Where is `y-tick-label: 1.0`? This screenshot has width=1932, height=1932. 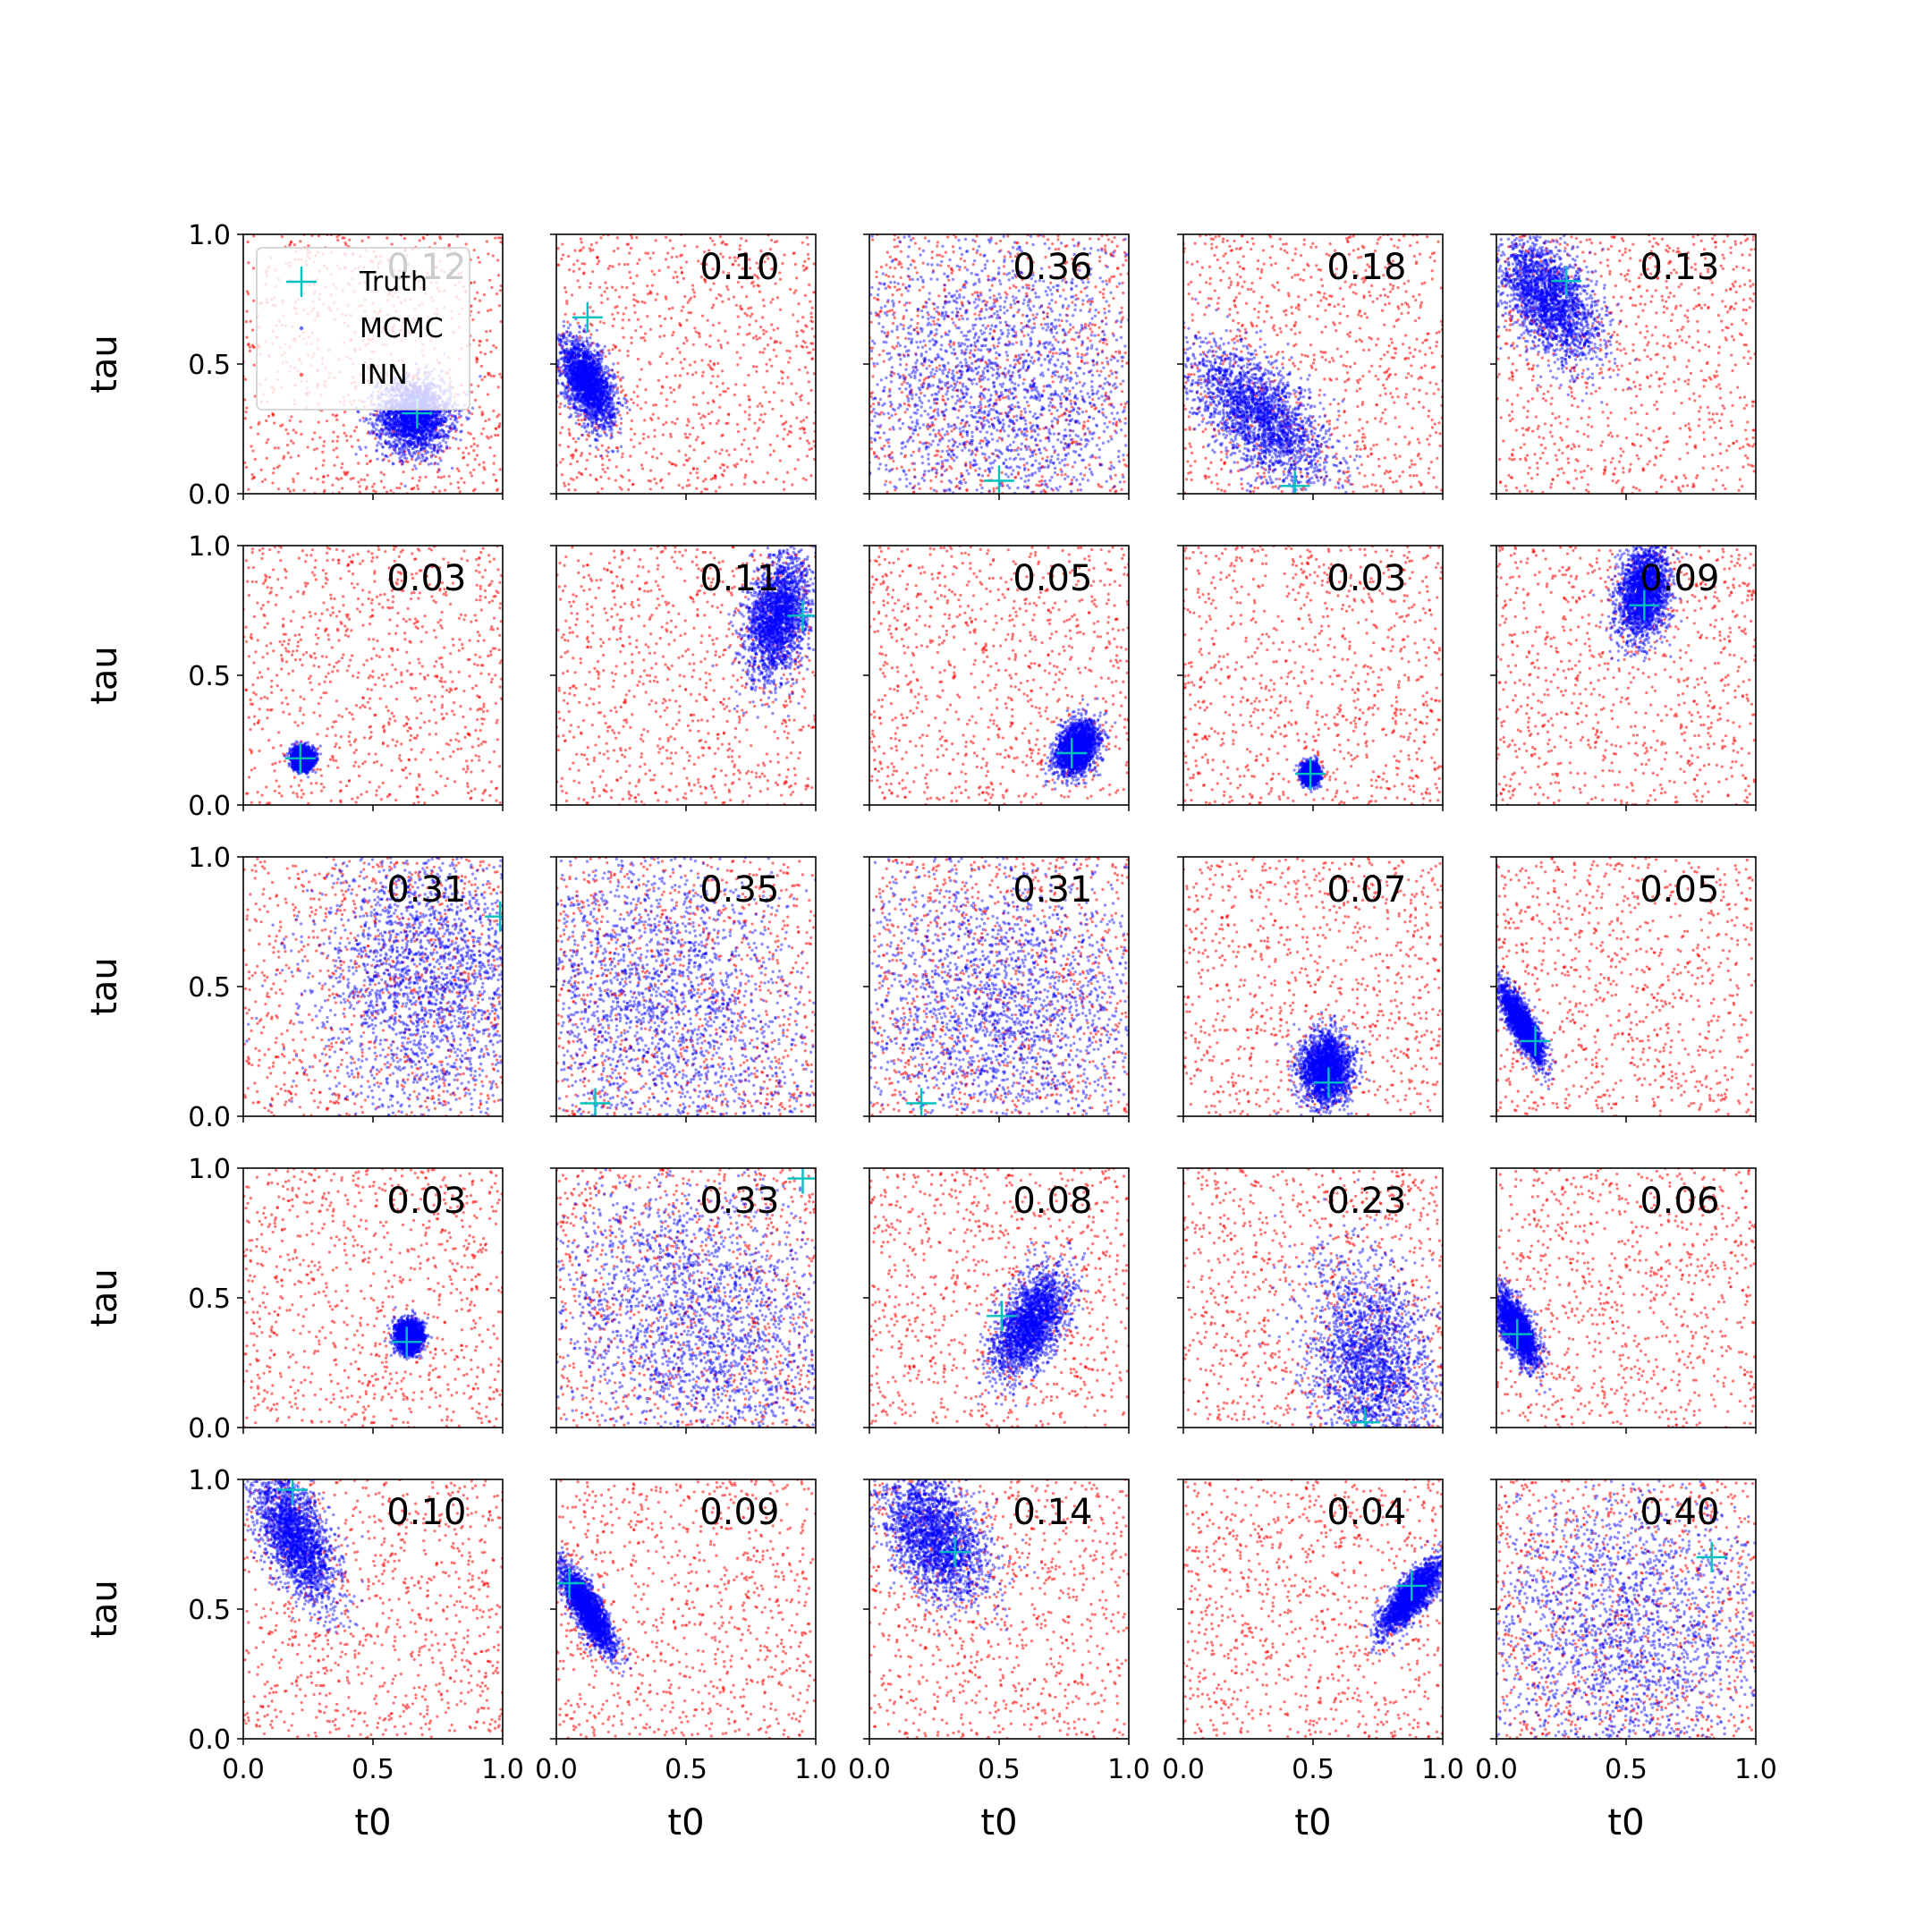 y-tick-label: 1.0 is located at coordinates (209, 235).